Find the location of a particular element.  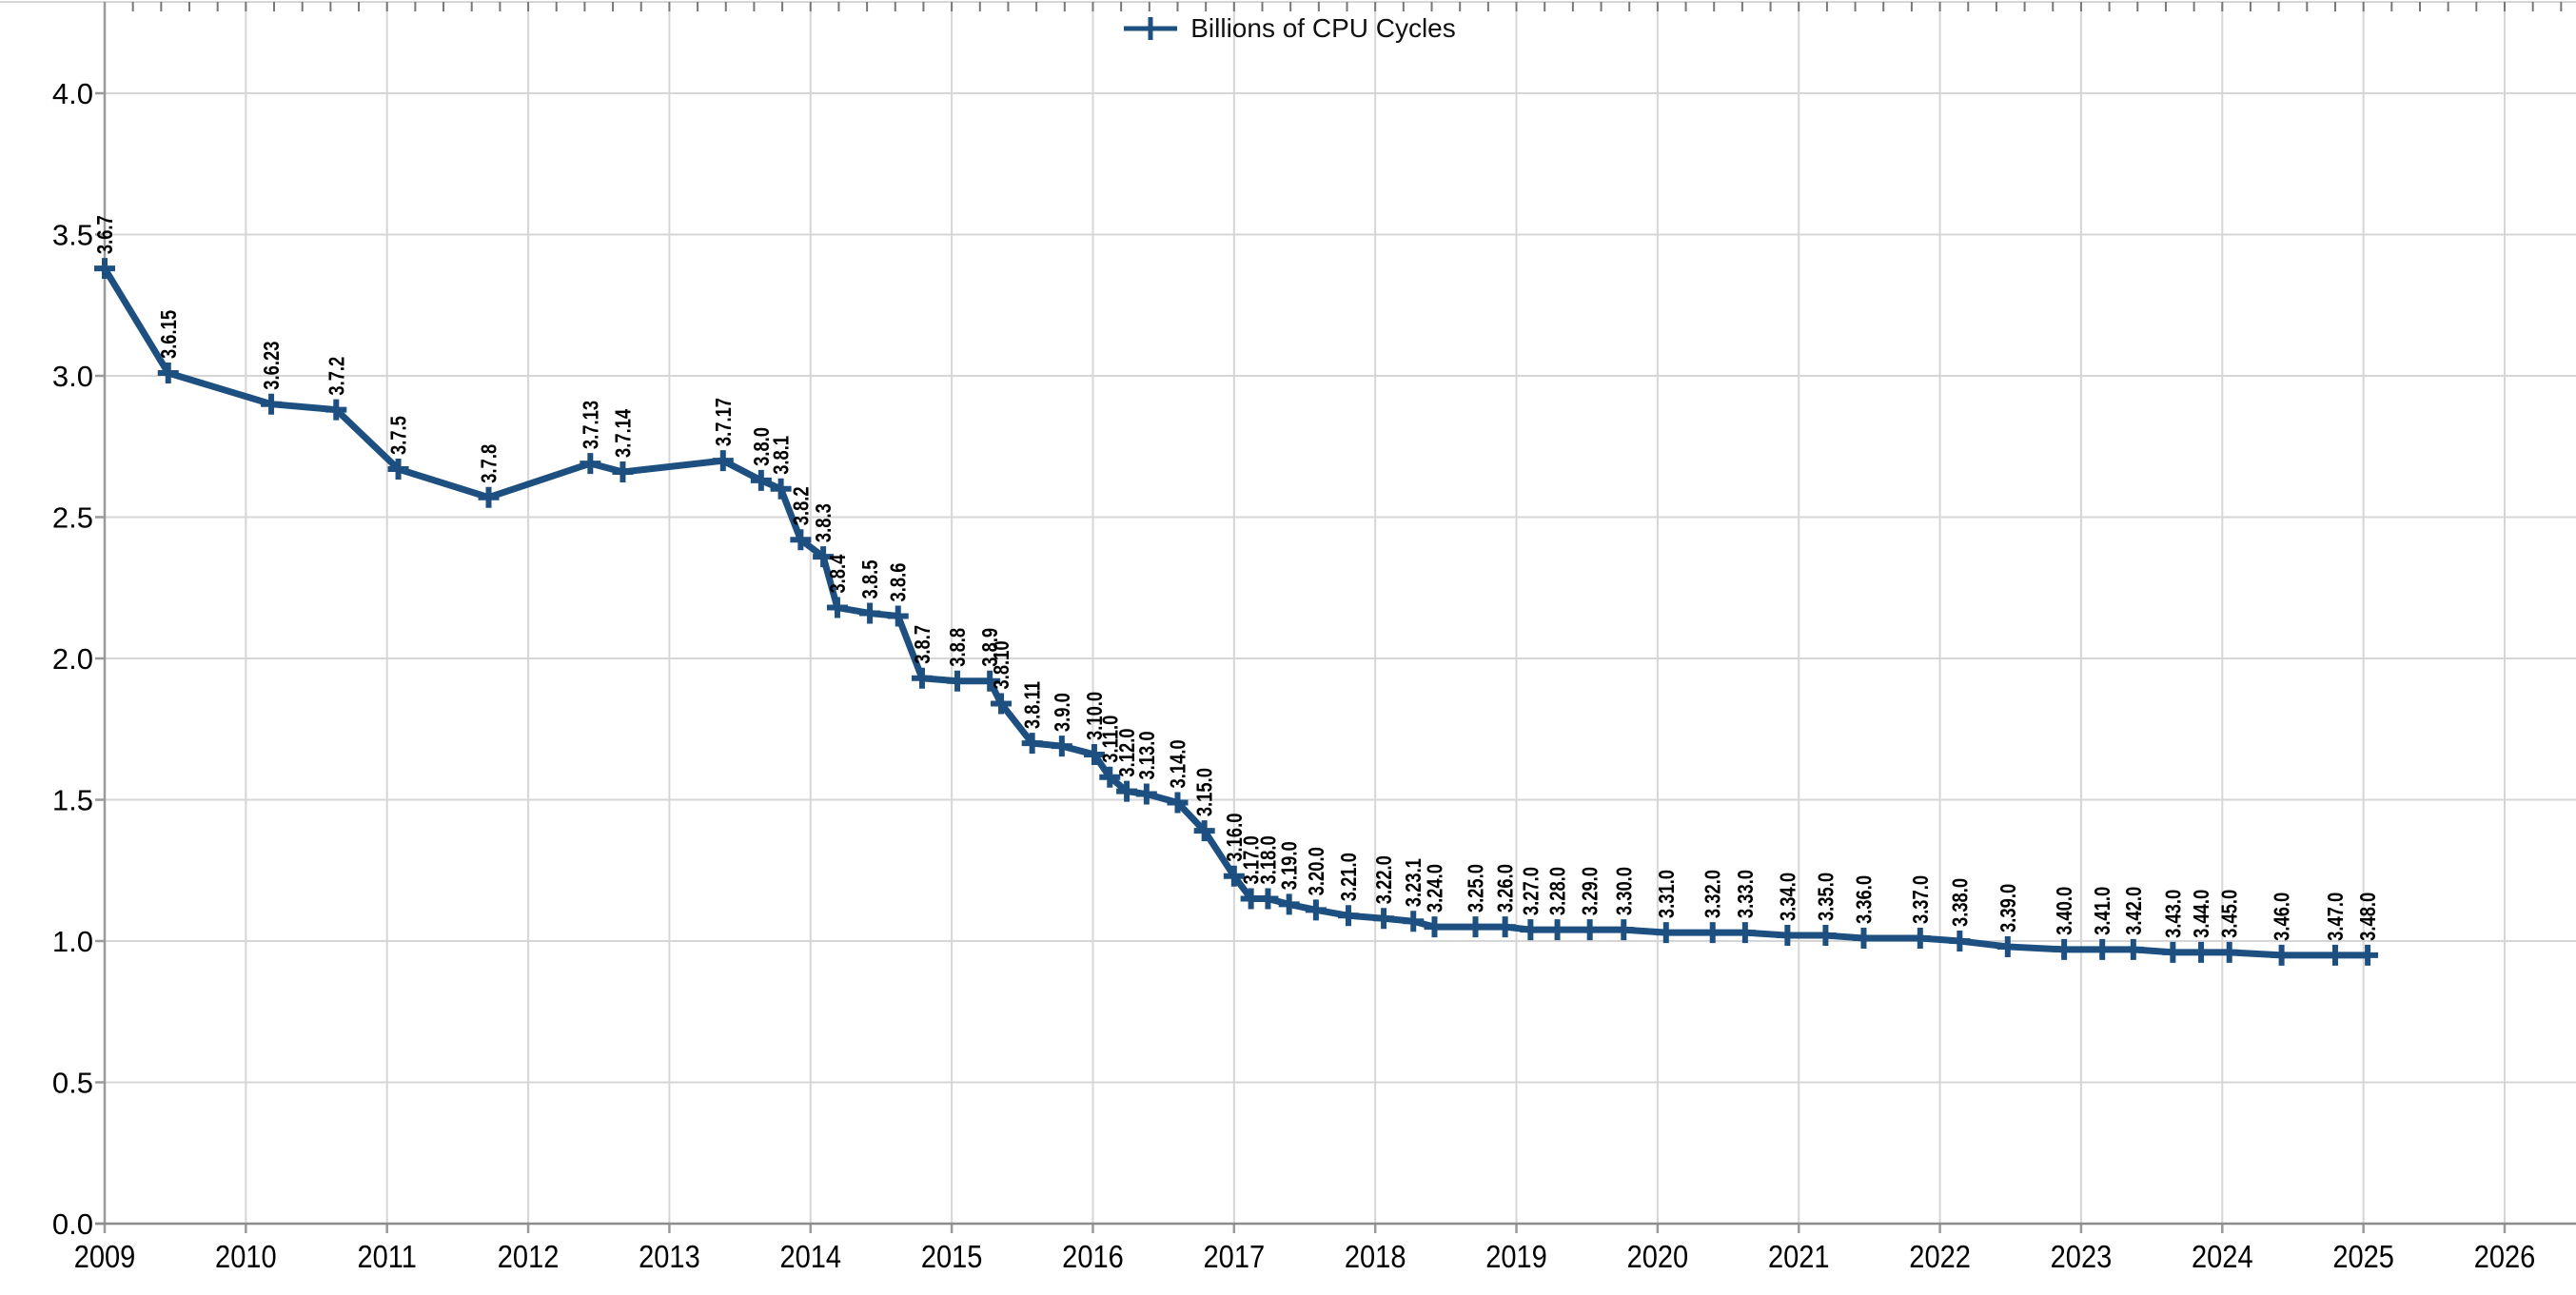

data-point-label: 3.8.1 is located at coordinates (782, 455).